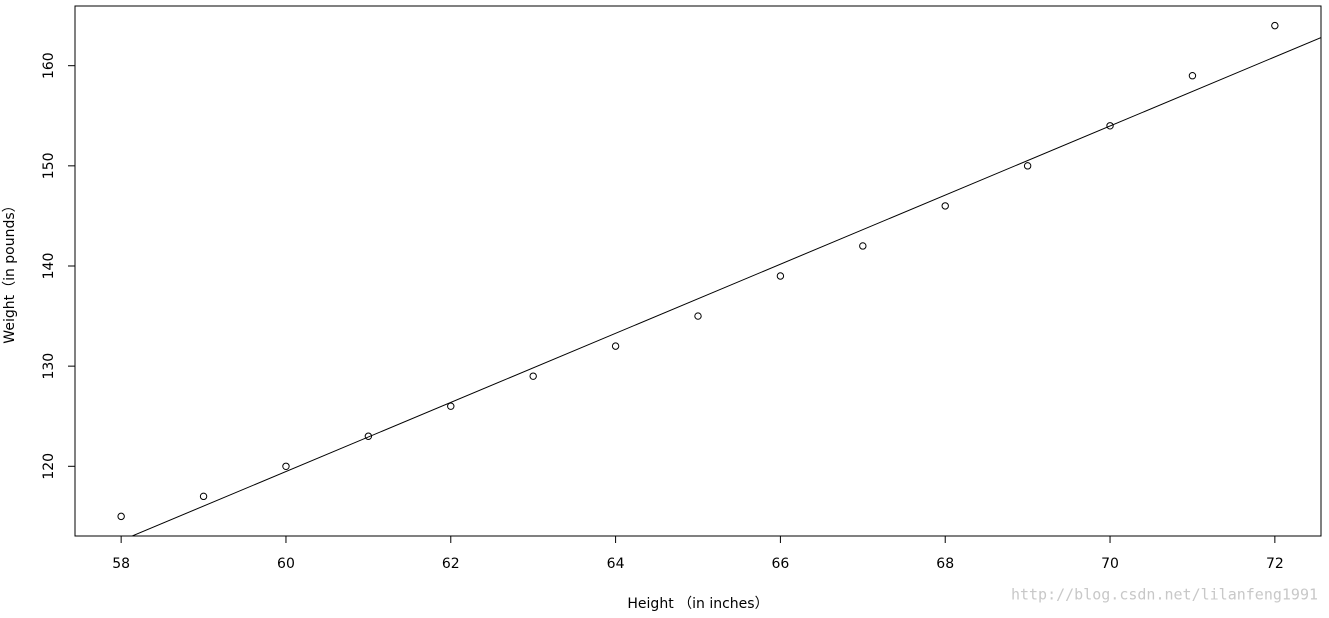  What do you see at coordinates (697, 604) in the screenshot?
I see `x-axis-label: Height （in inches）` at bounding box center [697, 604].